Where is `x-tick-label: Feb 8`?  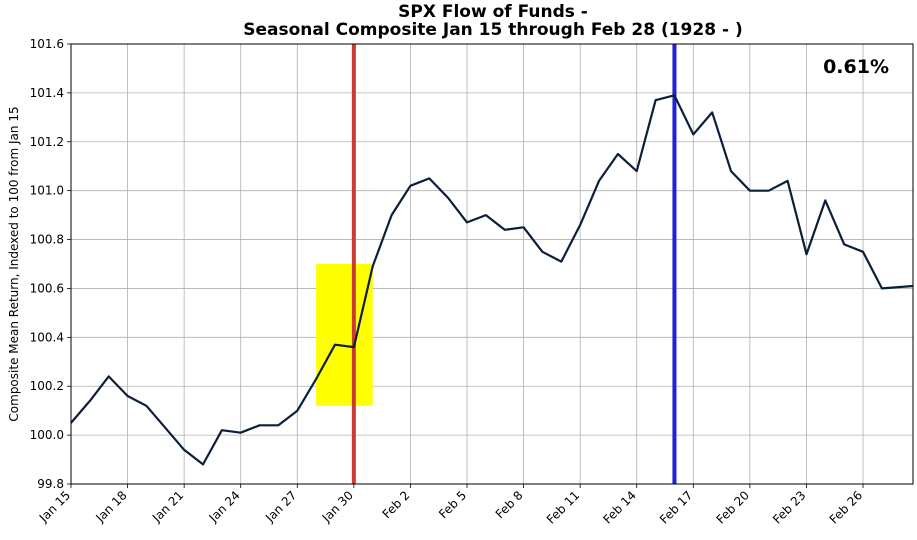
x-tick-label: Feb 8 is located at coordinates (509, 504).